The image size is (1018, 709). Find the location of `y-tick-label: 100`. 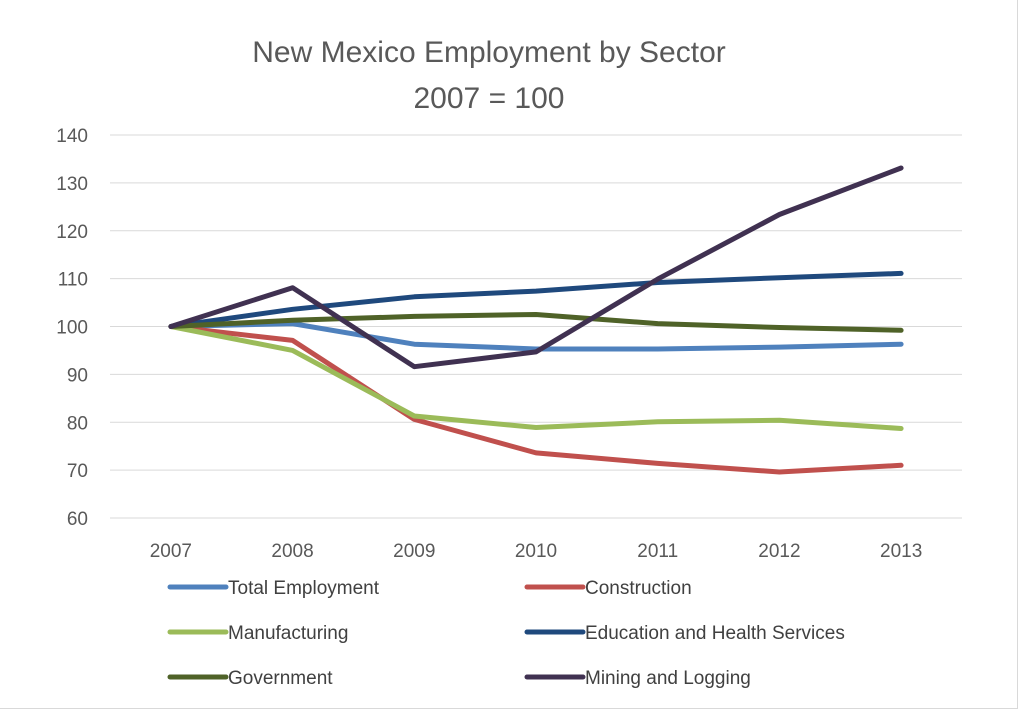

y-tick-label: 100 is located at coordinates (72, 328).